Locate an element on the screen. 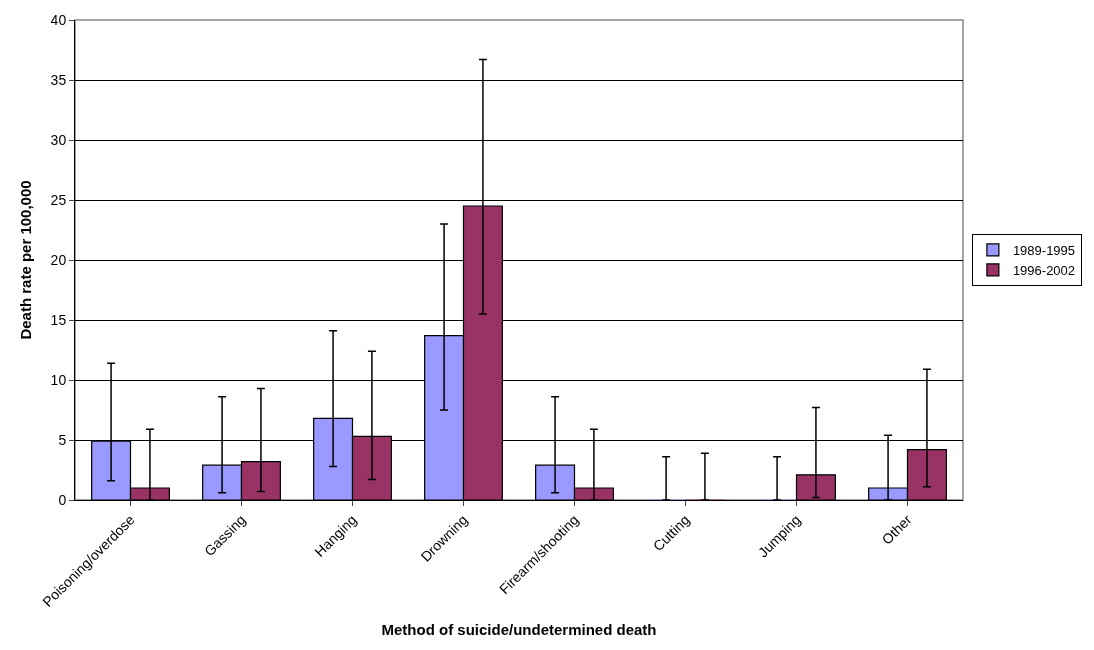  y-tick-label: 20 is located at coordinates (58, 259).